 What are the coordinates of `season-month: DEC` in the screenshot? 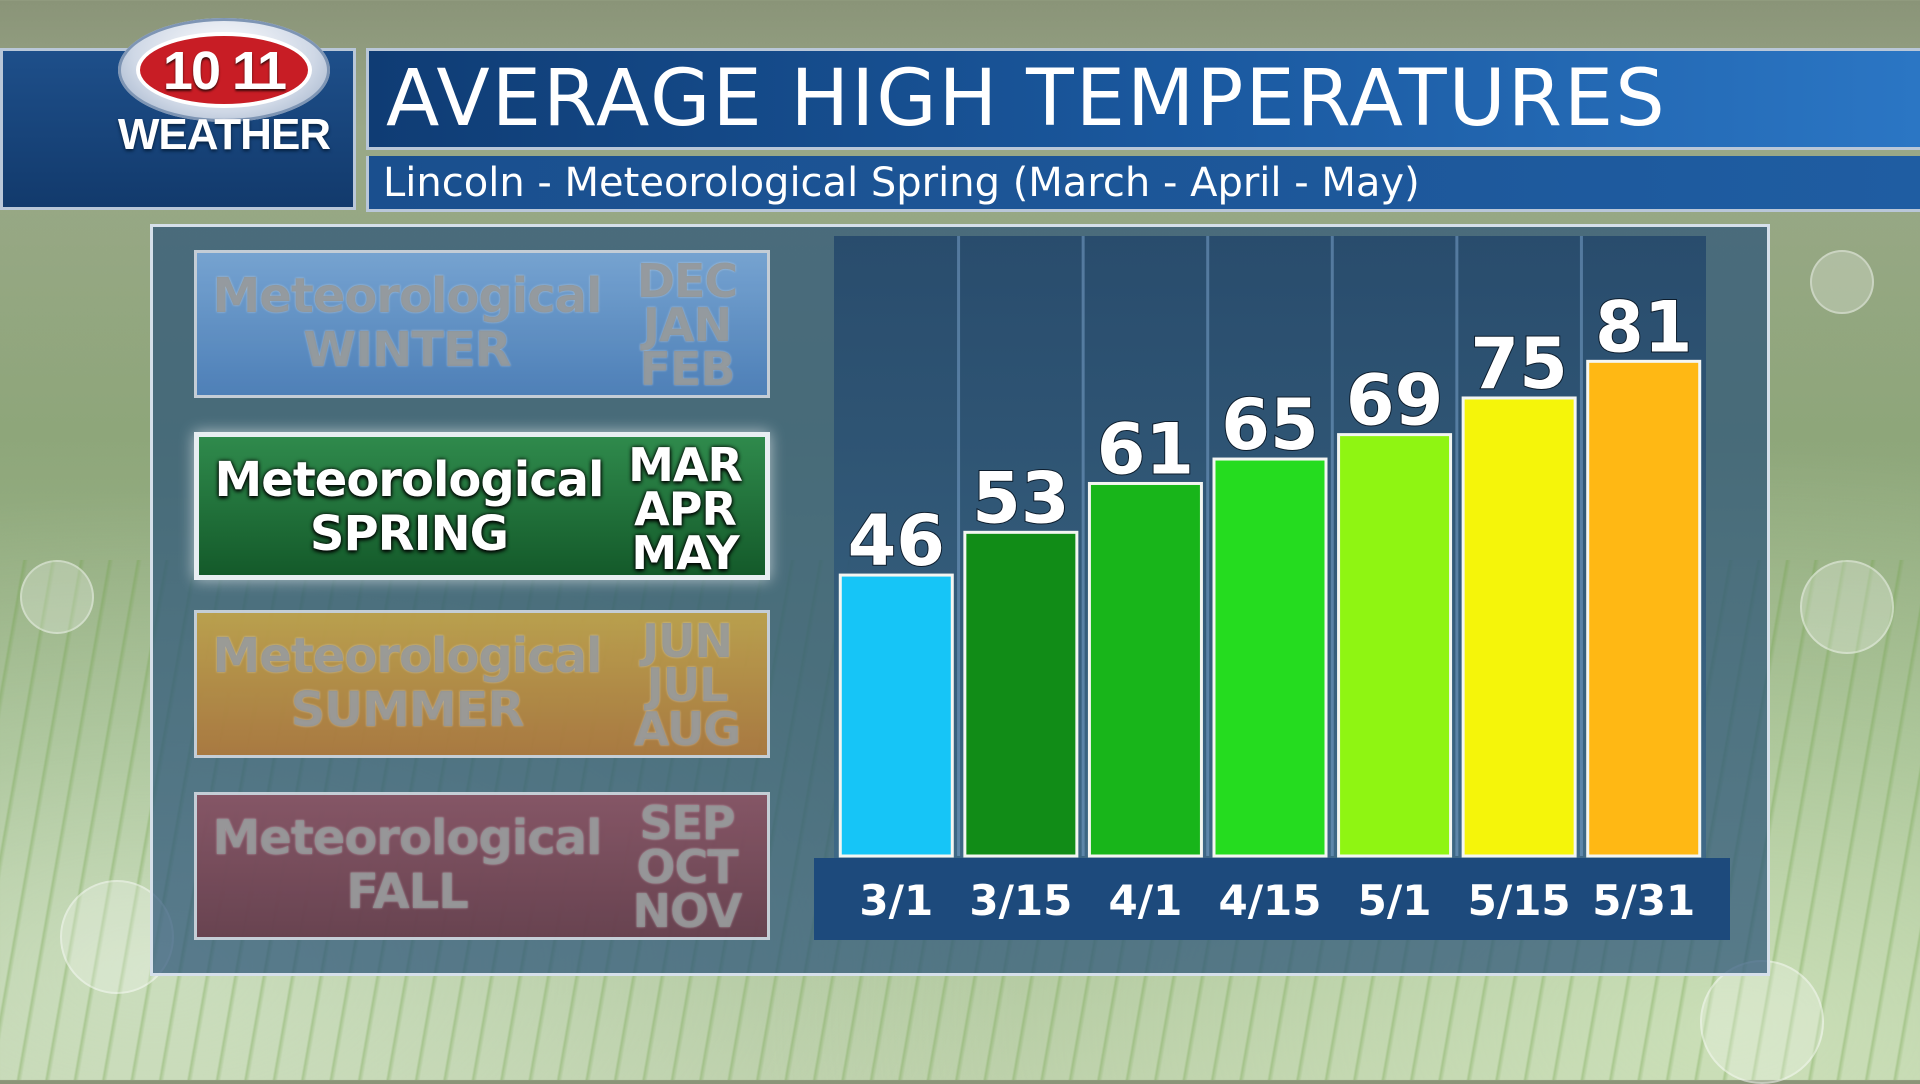 It's located at (687, 281).